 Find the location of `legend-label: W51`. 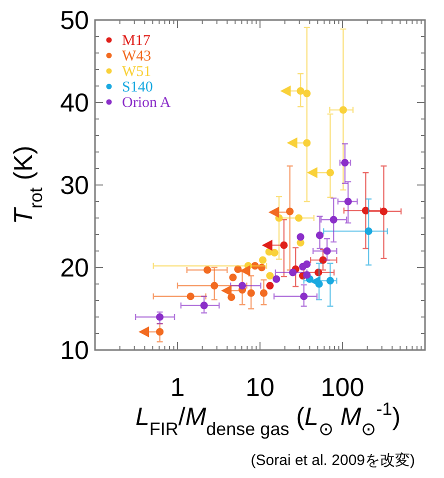

legend-label: W51 is located at coordinates (137, 72).